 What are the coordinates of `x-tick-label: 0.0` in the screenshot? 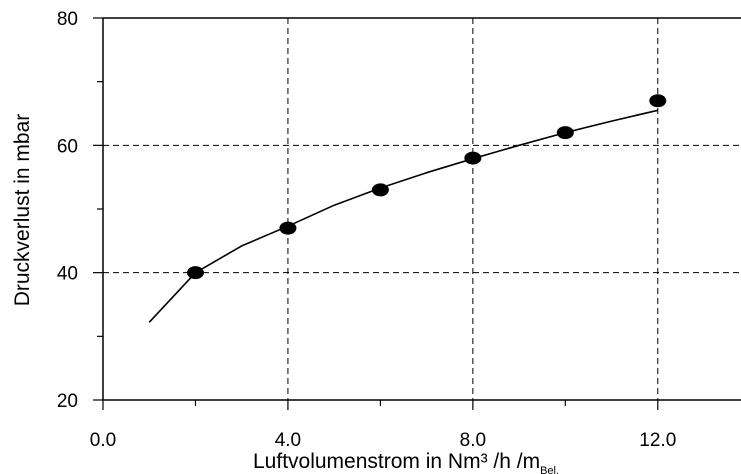 It's located at (103, 440).